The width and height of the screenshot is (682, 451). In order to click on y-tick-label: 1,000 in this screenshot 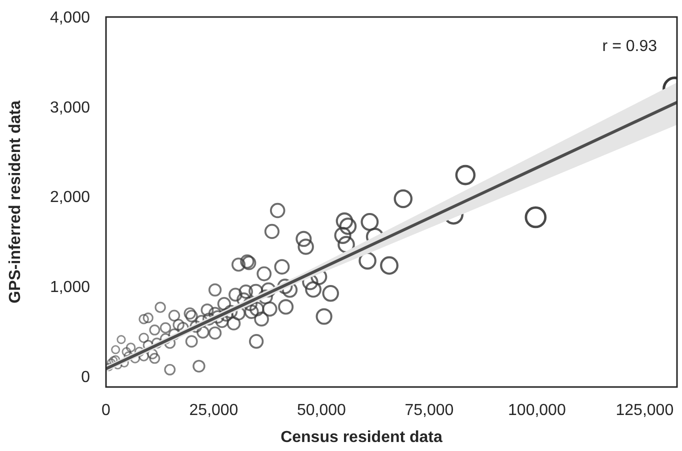, I will do `click(70, 287)`.